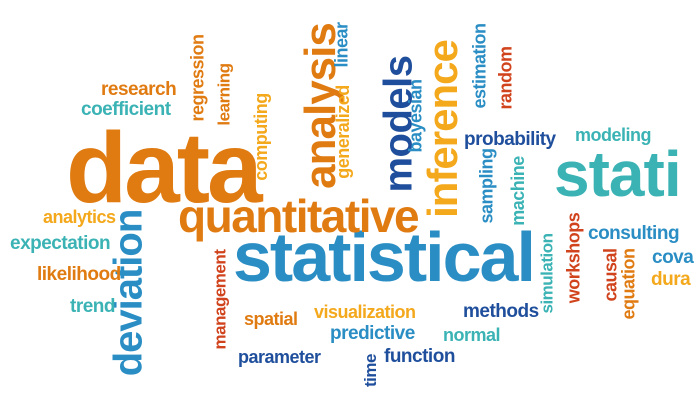 The height and width of the screenshot is (400, 698). What do you see at coordinates (510, 139) in the screenshot?
I see `word-probability: probability` at bounding box center [510, 139].